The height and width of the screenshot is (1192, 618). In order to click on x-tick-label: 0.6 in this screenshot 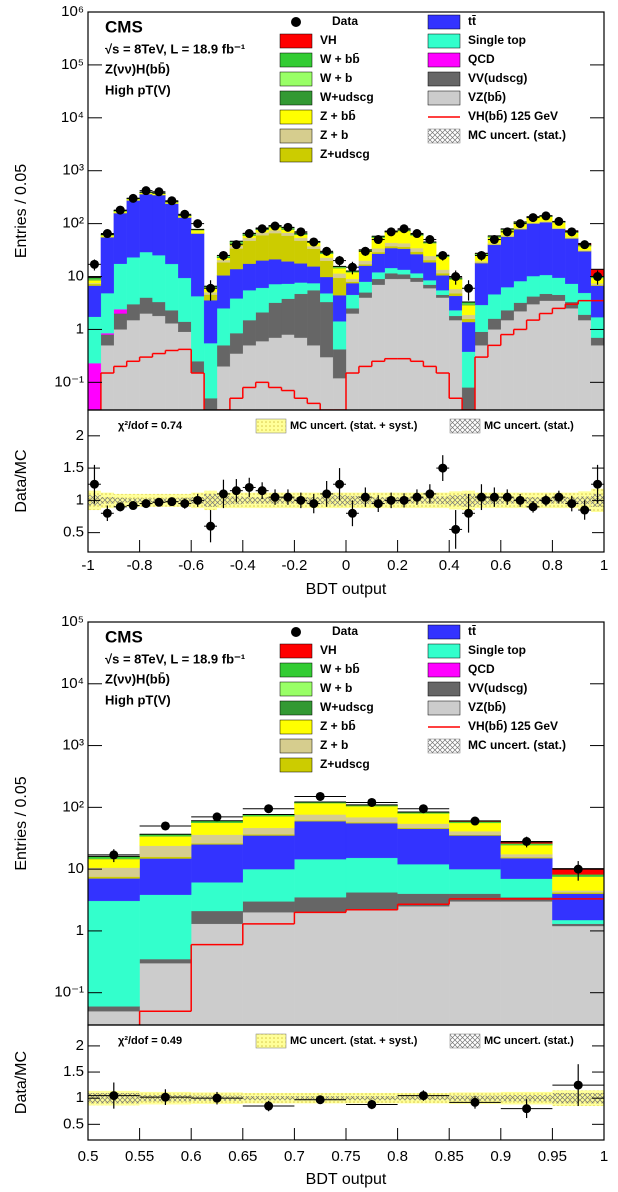, I will do `click(191, 1156)`.